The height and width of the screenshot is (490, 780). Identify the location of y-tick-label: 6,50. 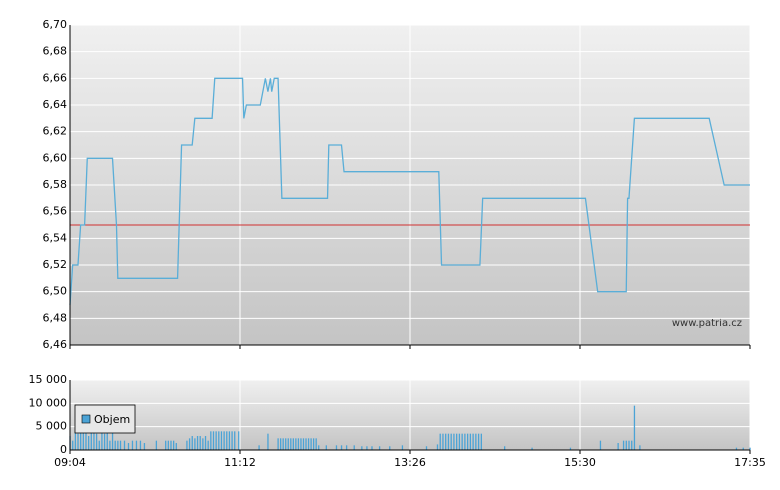
(55, 291).